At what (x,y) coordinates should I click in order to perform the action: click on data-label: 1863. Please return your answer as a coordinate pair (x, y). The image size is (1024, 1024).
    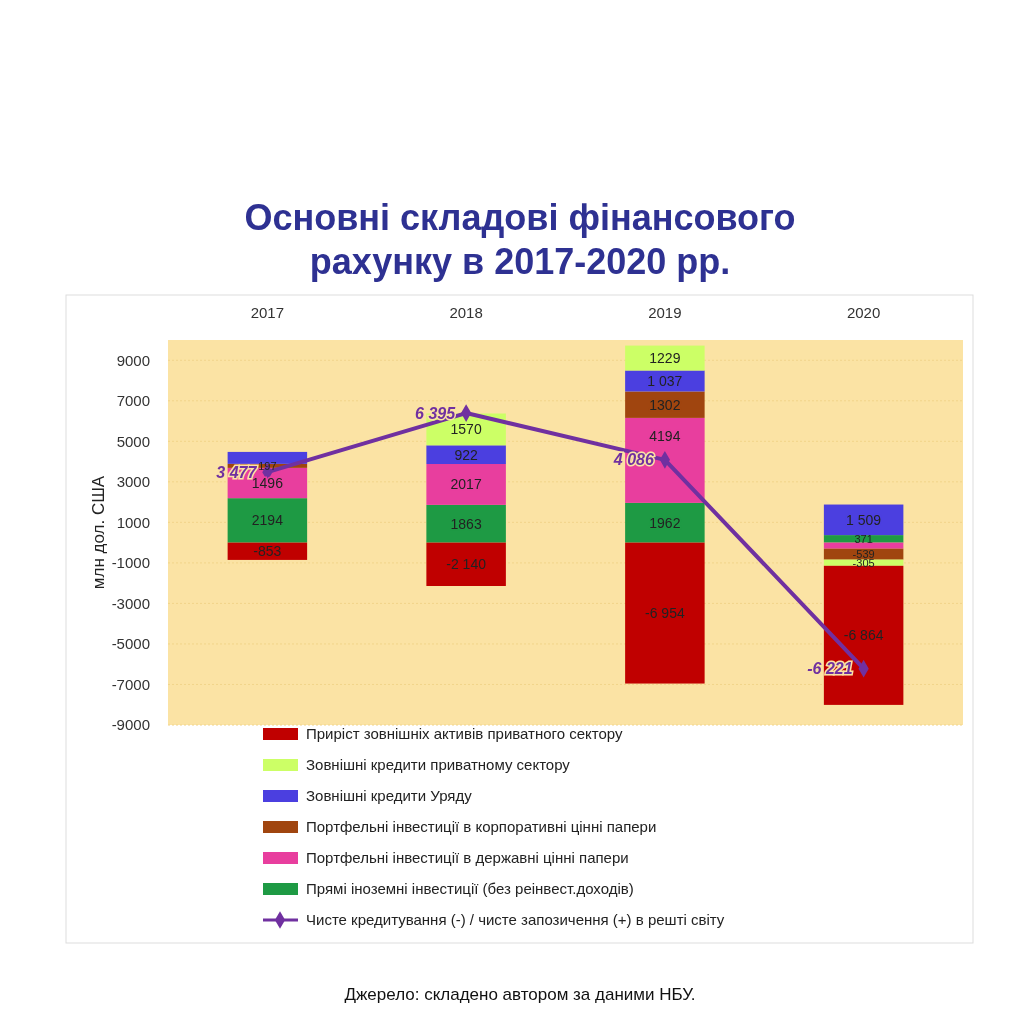
    Looking at the image, I should click on (466, 523).